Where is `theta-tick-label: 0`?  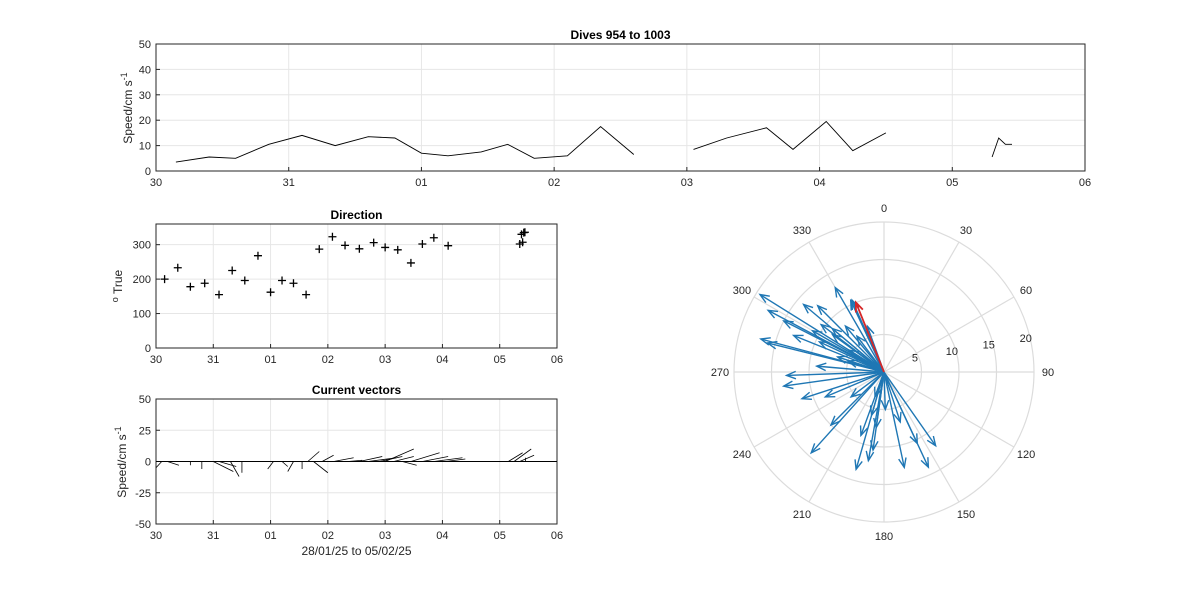 theta-tick-label: 0 is located at coordinates (884, 209).